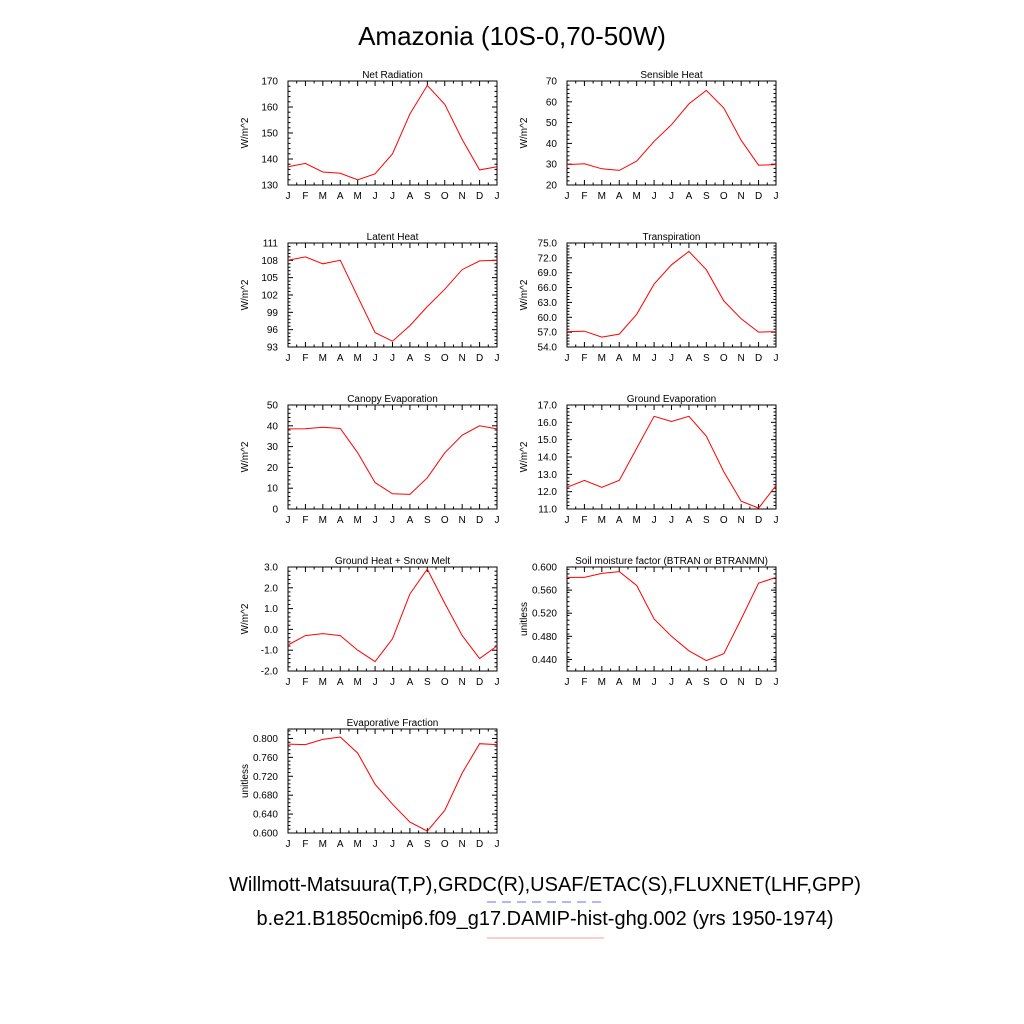 The width and height of the screenshot is (1024, 1024). I want to click on y-tick-label: 69.0, so click(548, 273).